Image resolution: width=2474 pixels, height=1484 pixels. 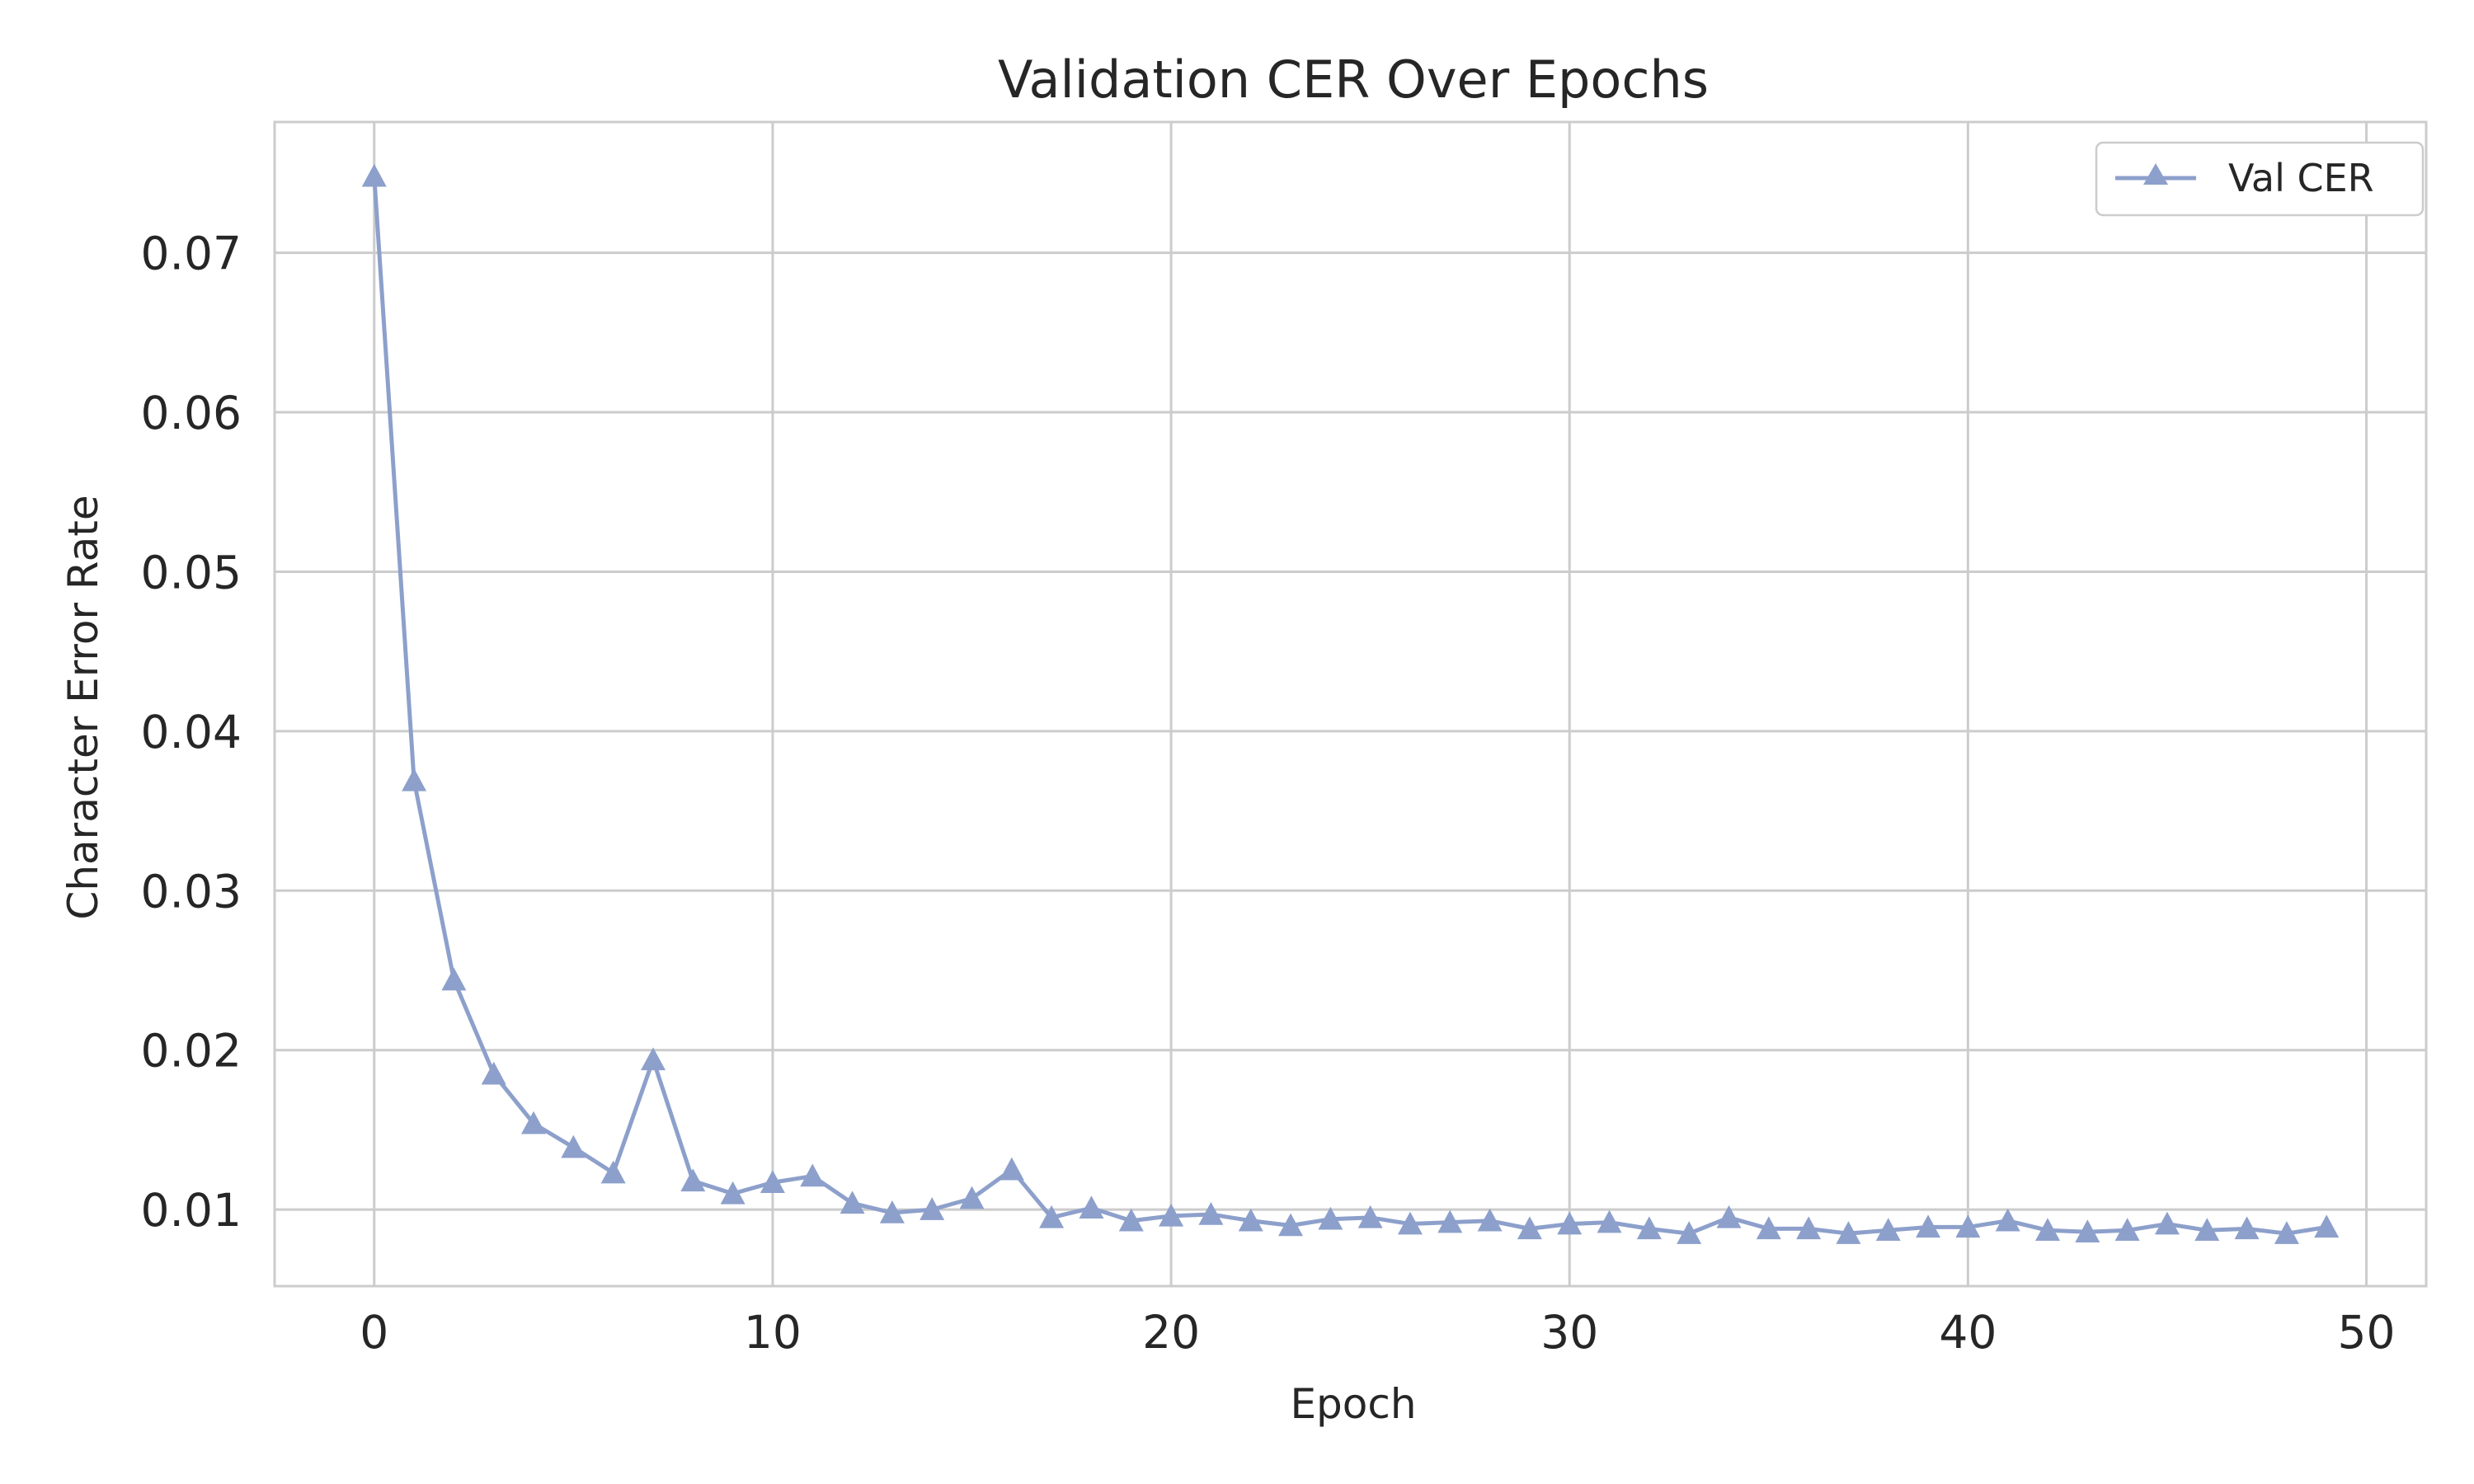 I want to click on x-tick-label: 50, so click(x=2367, y=1332).